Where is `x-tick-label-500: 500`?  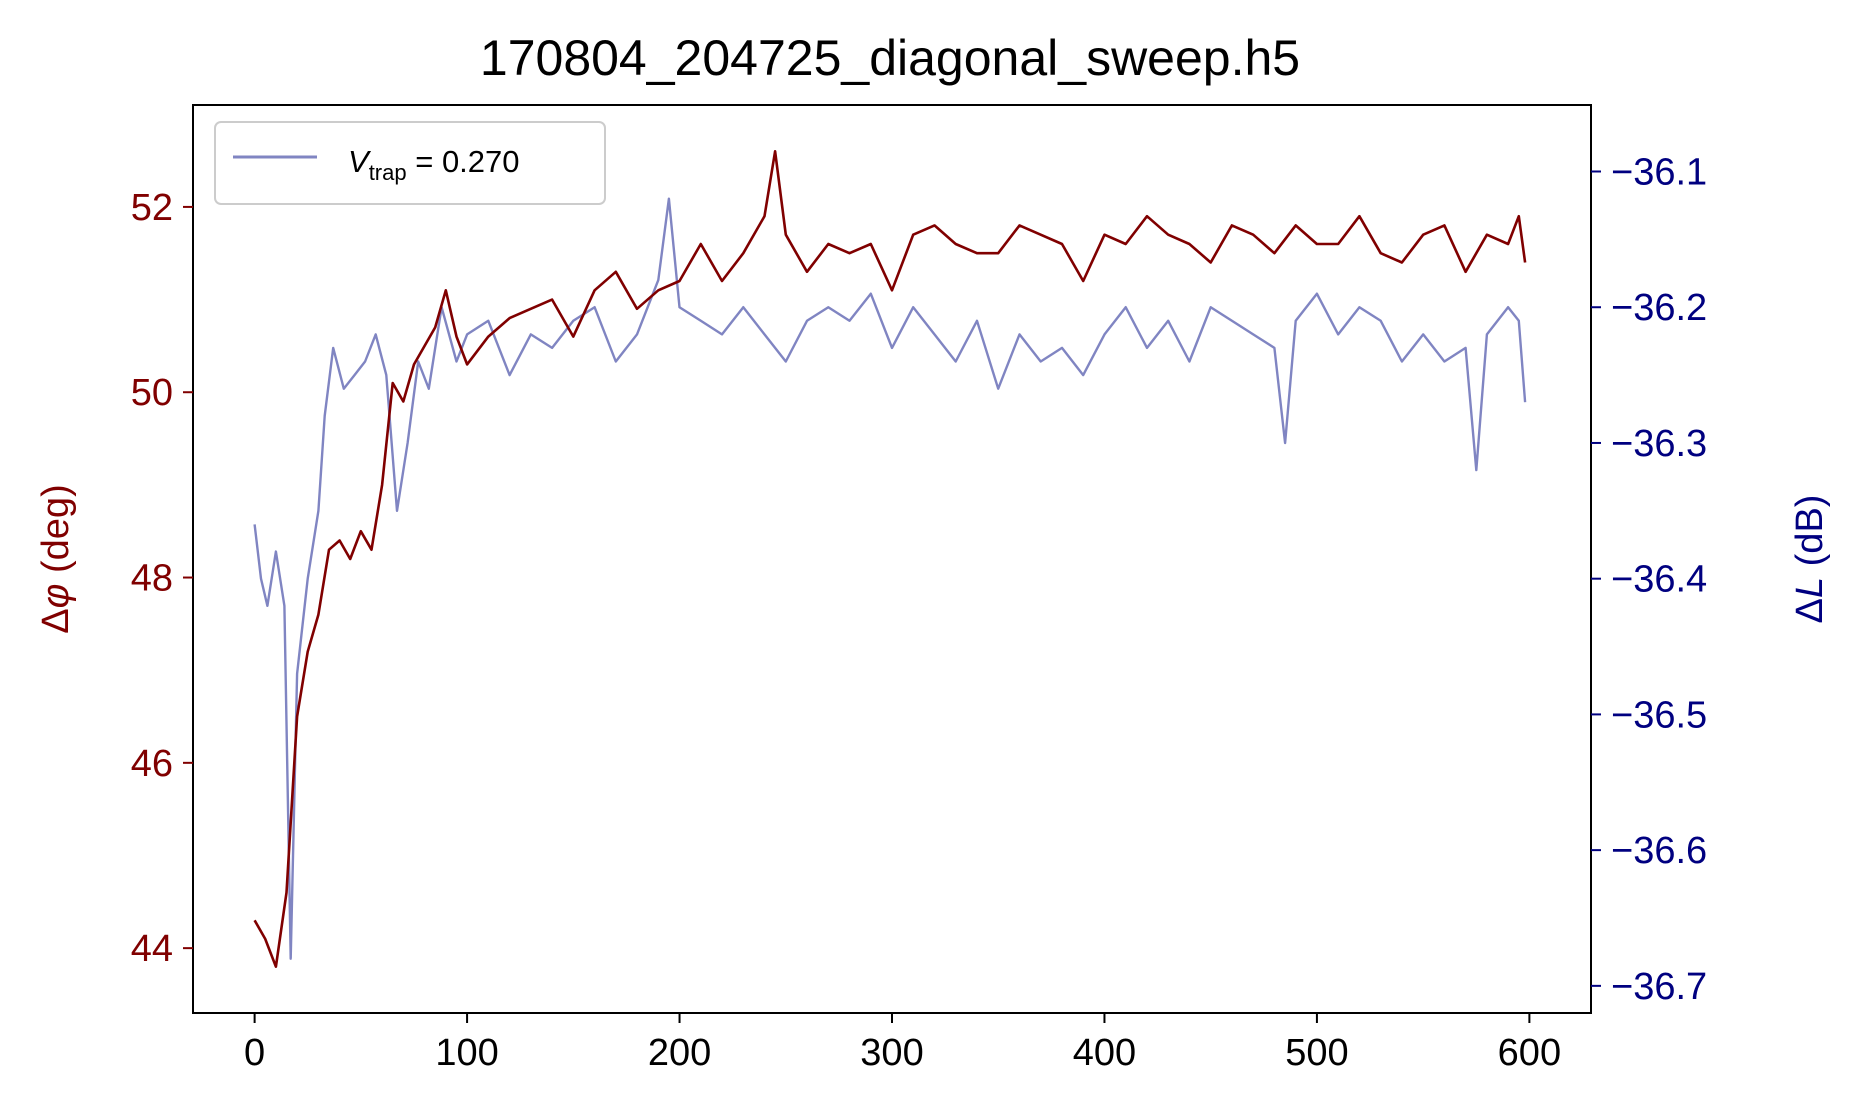 x-tick-label-500: 500 is located at coordinates (1316, 1053).